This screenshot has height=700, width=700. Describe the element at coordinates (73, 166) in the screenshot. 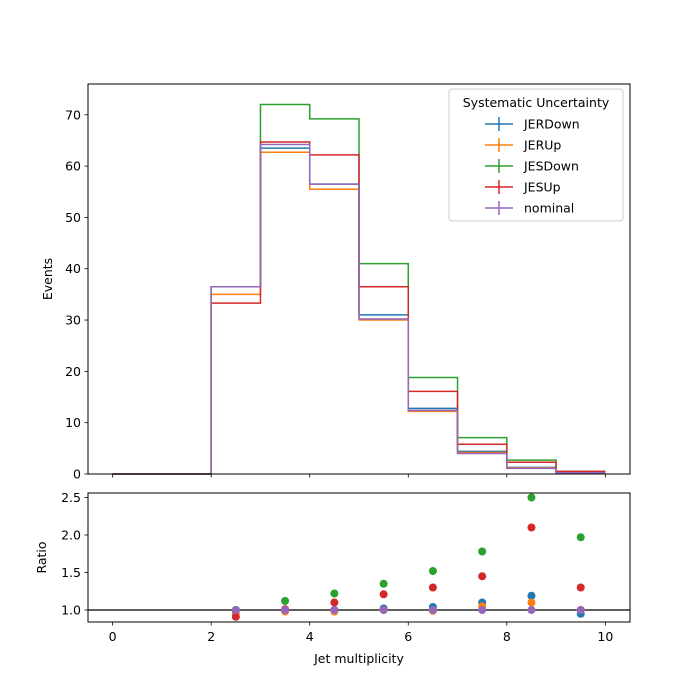

I see `main-y-tick-label: 60` at that location.